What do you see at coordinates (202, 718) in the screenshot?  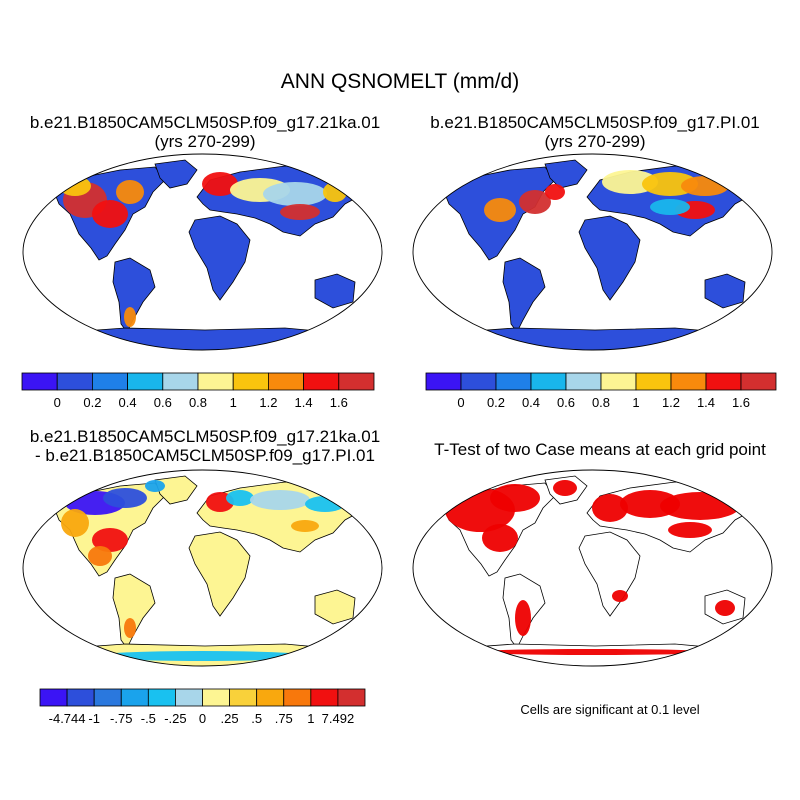 I see `colorbar-diff-label-6: 0` at bounding box center [202, 718].